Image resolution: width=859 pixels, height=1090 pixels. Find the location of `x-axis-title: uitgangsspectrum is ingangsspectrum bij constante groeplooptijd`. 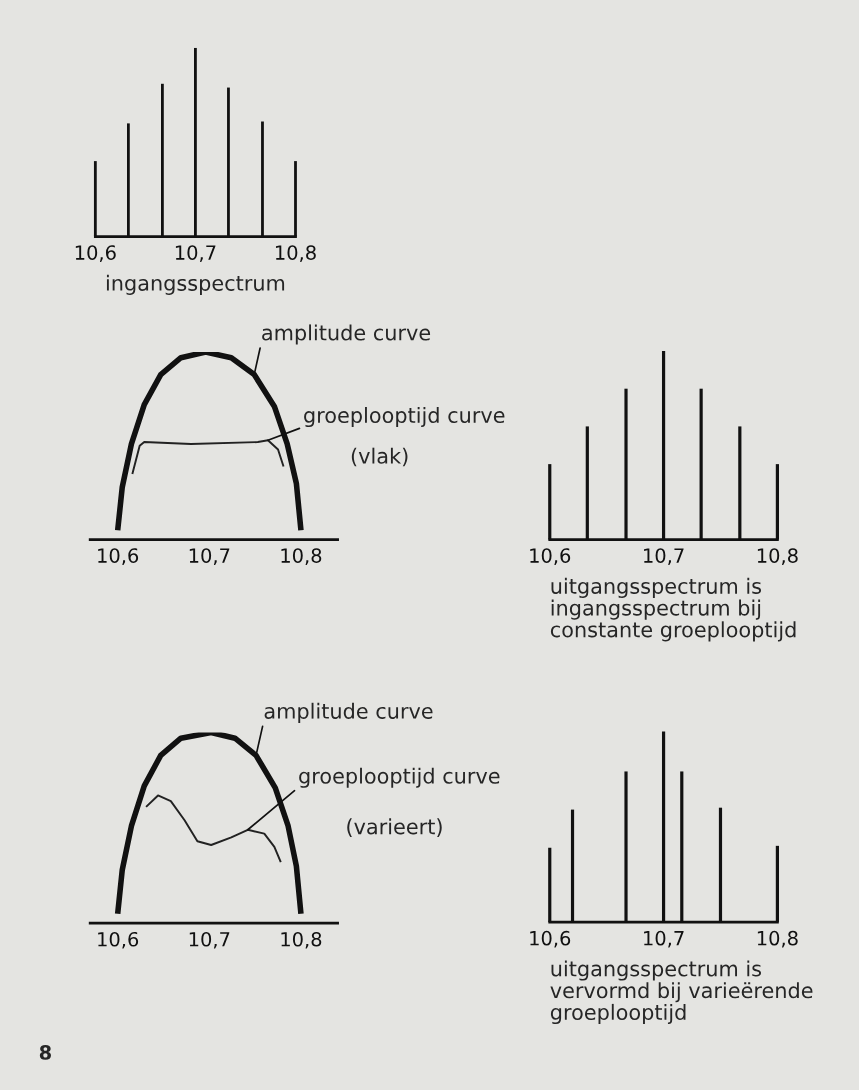

x-axis-title: uitgangsspectrum is ingangsspectrum bij constante groeplooptijd is located at coordinates (673, 609).